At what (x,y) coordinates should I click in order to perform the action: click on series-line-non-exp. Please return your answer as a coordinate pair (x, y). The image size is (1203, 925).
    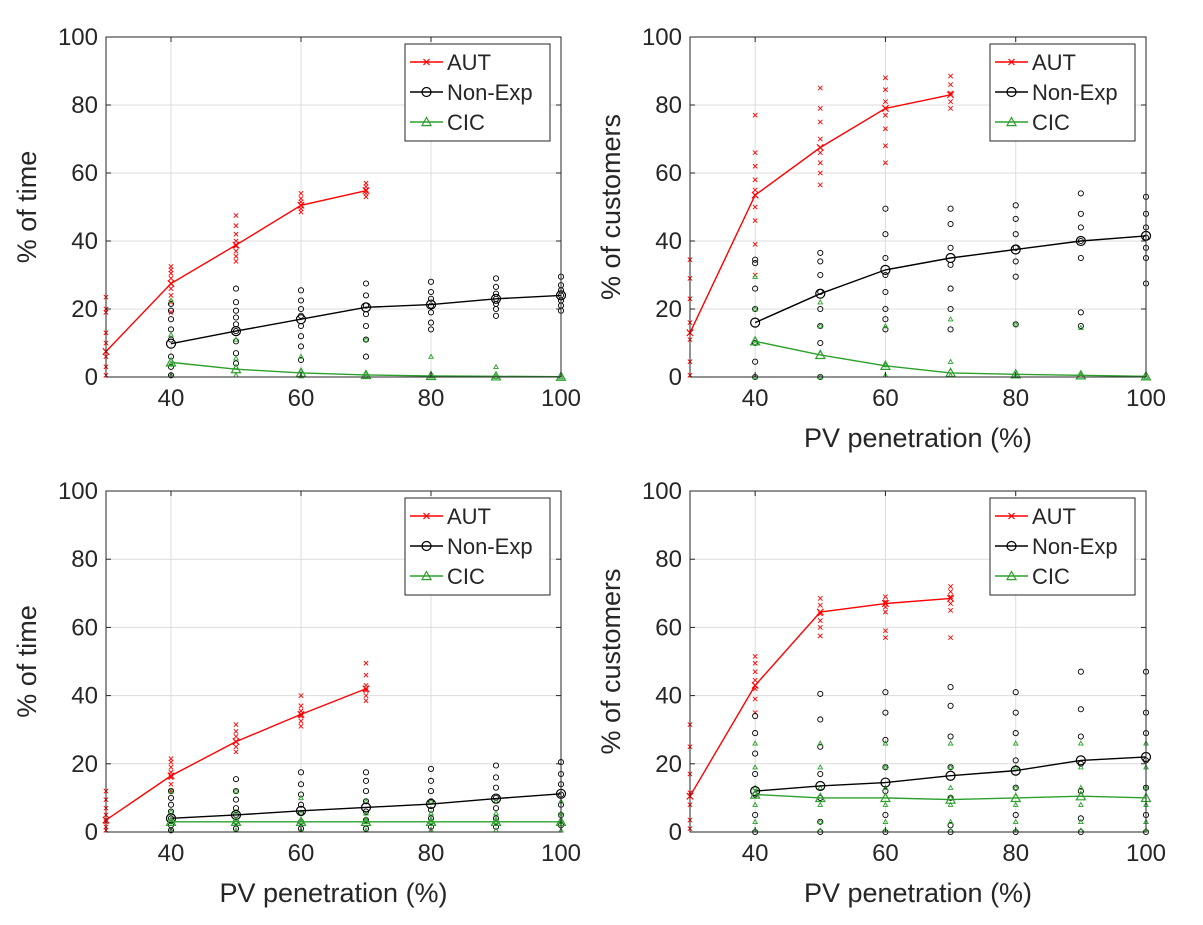
    Looking at the image, I should click on (950, 279).